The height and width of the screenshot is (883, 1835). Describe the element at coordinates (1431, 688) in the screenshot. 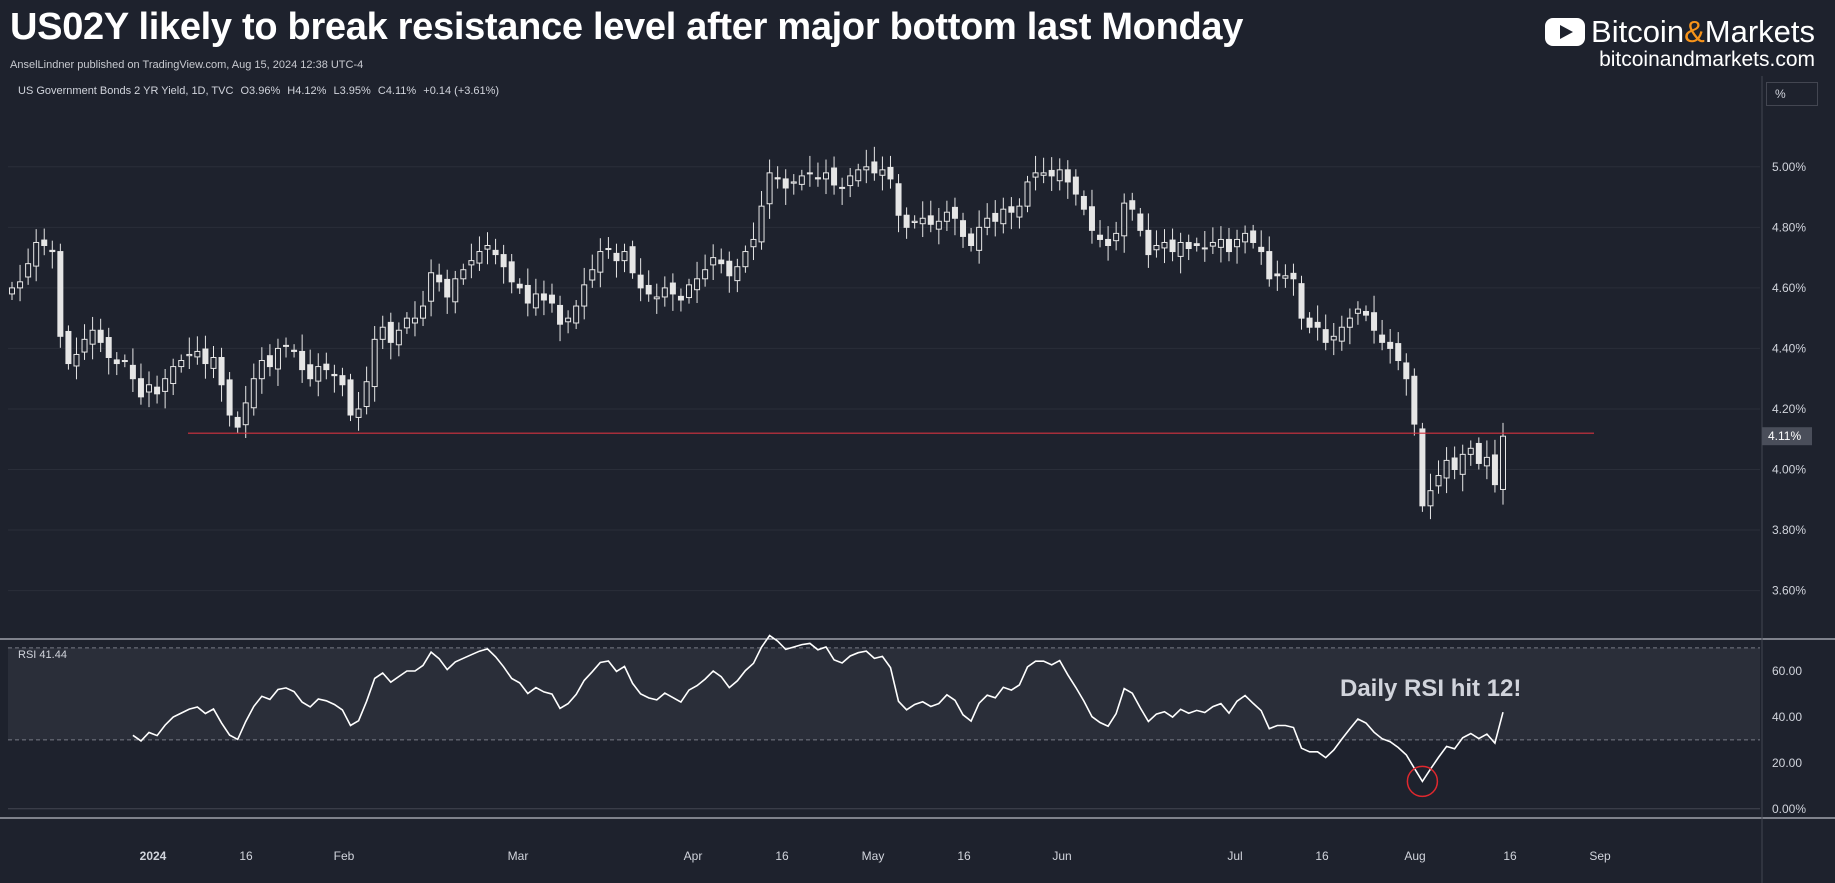

I see `rsi-annotation: Daily RSI hit 12!` at that location.